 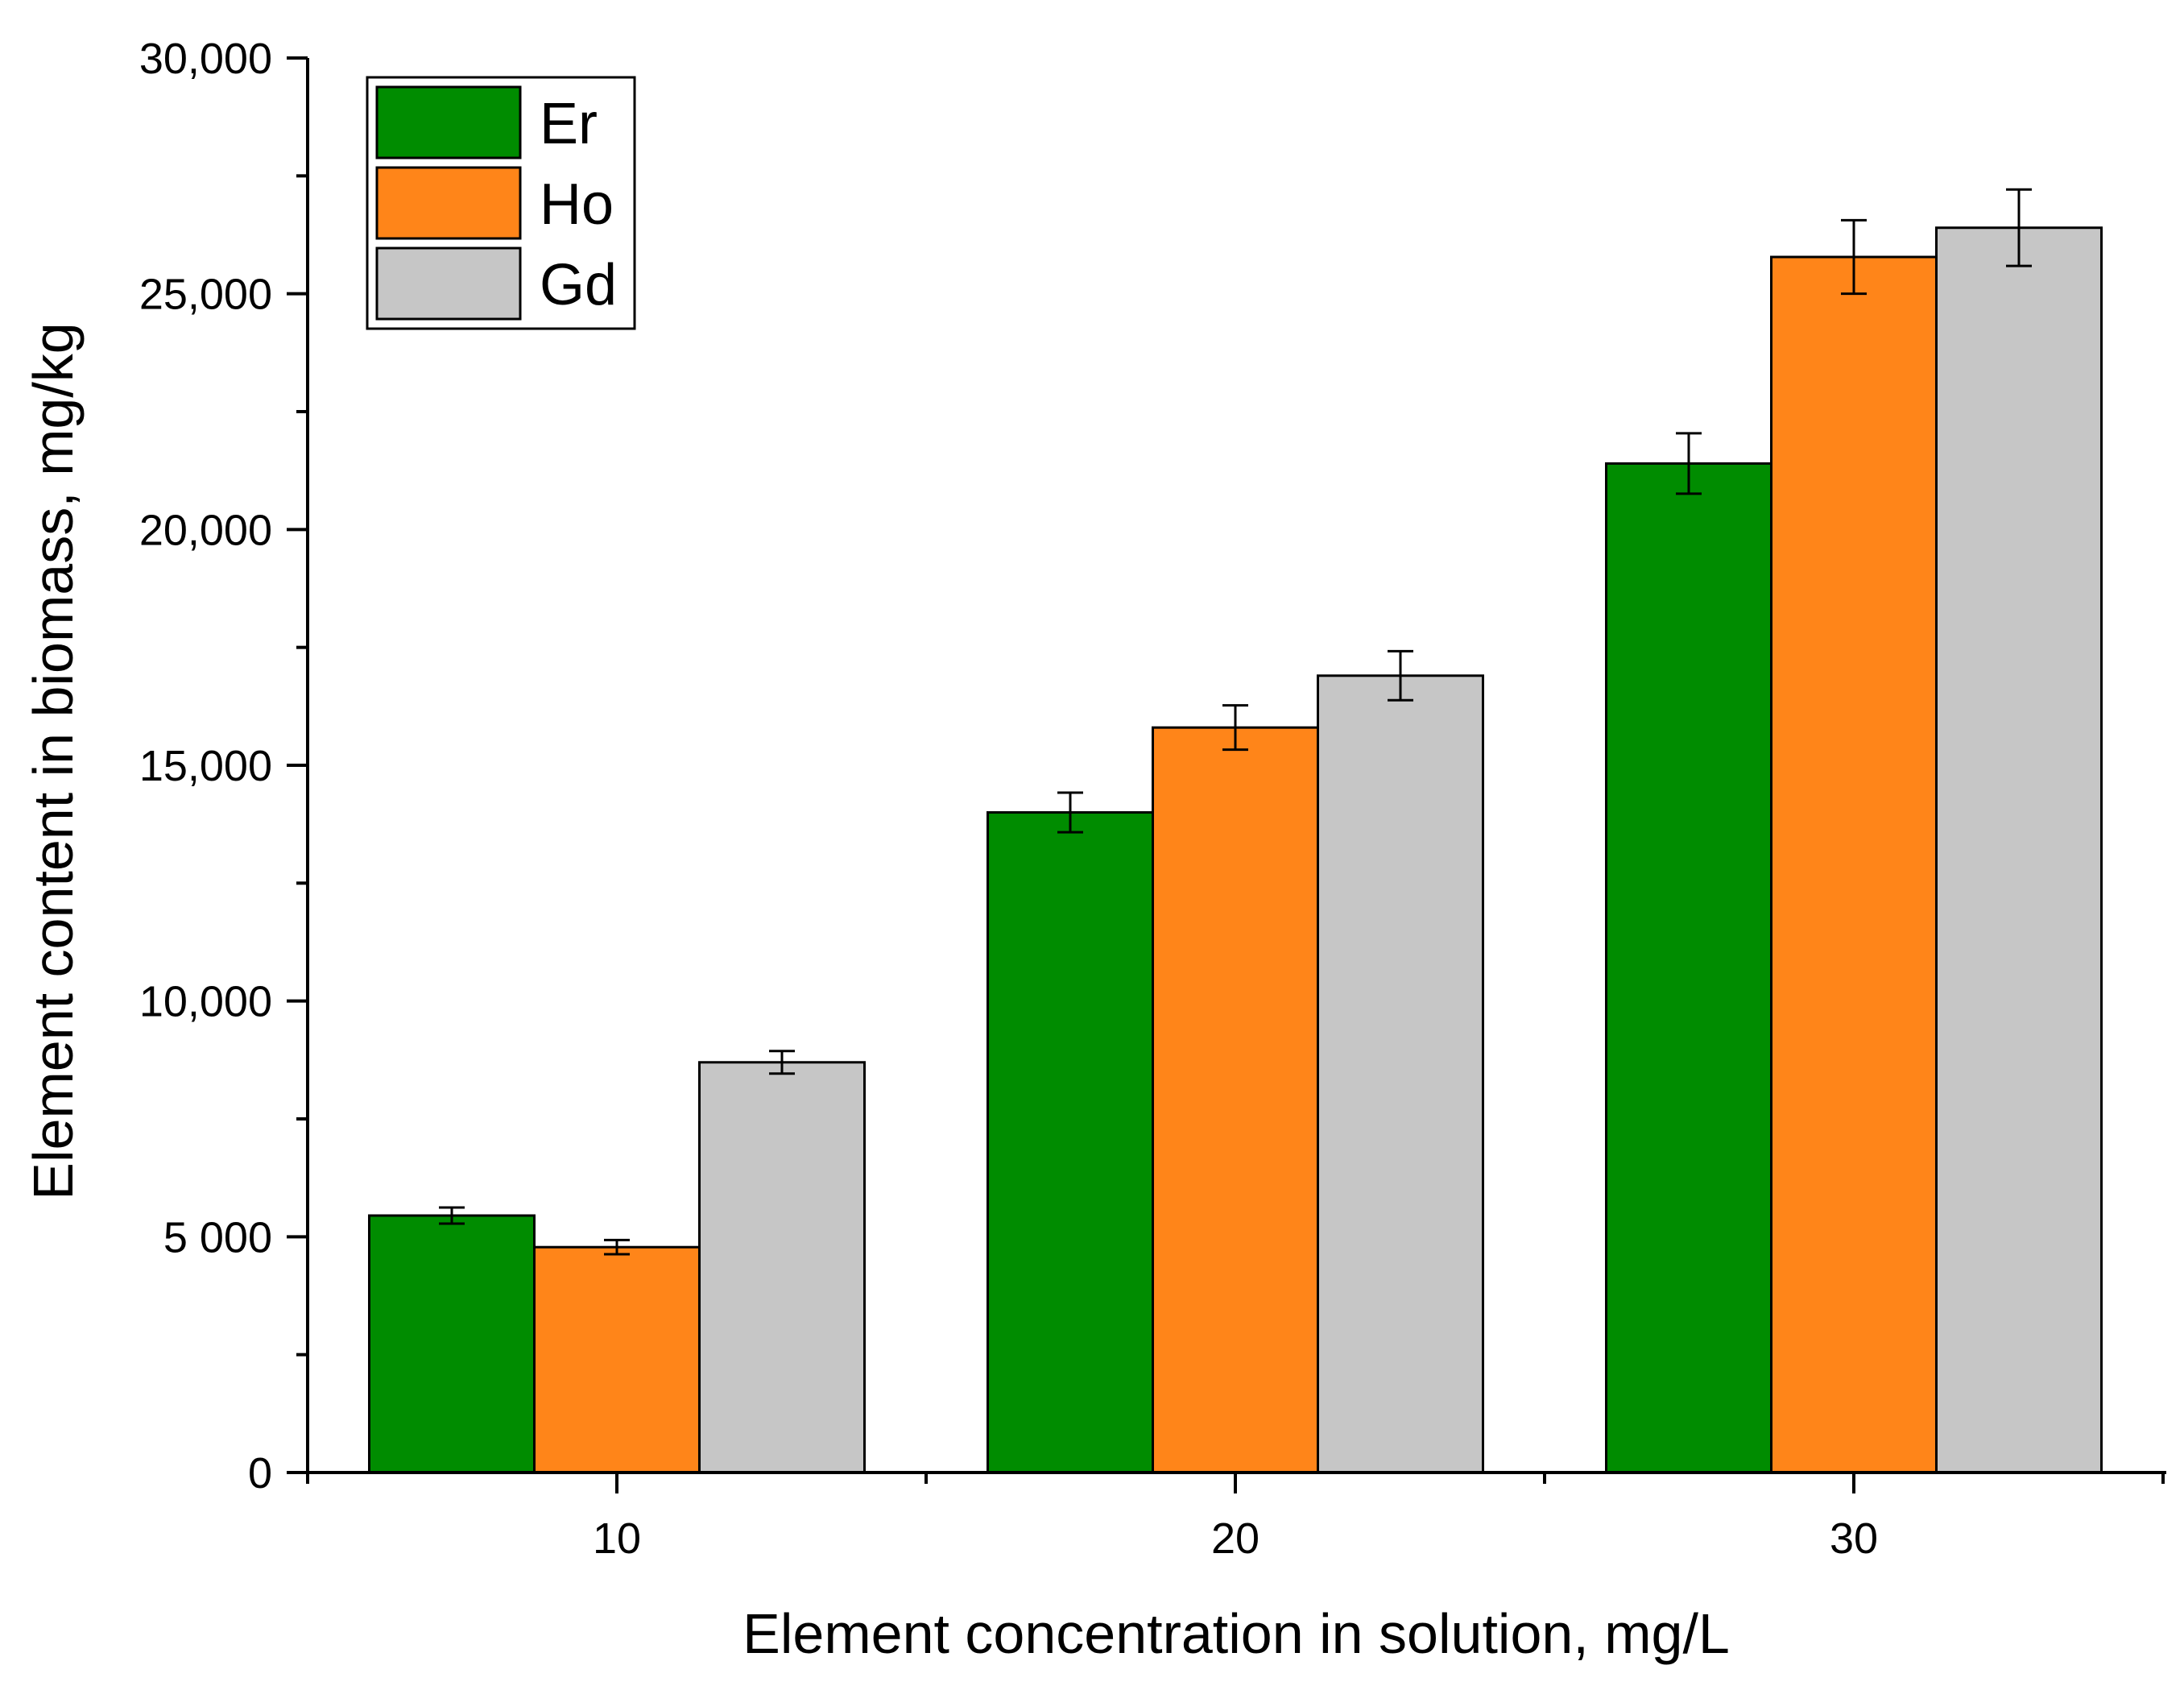 I want to click on x-tick-label-10: 10, so click(x=617, y=1538).